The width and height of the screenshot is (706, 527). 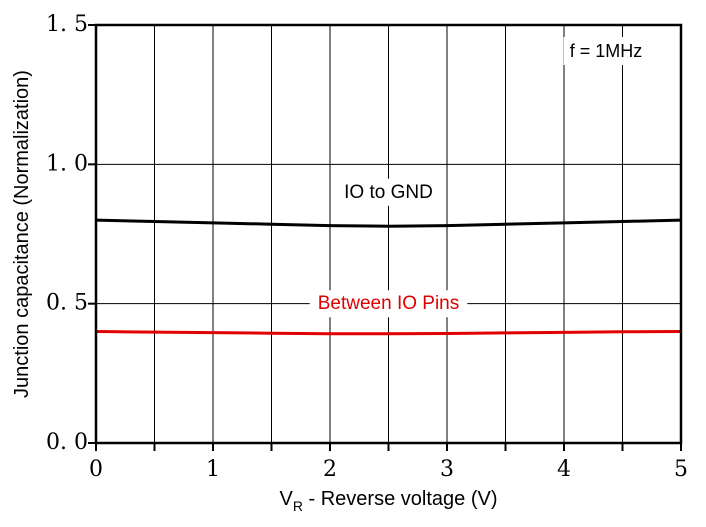 I want to click on x-axis-label-subscript: R, so click(x=298, y=506).